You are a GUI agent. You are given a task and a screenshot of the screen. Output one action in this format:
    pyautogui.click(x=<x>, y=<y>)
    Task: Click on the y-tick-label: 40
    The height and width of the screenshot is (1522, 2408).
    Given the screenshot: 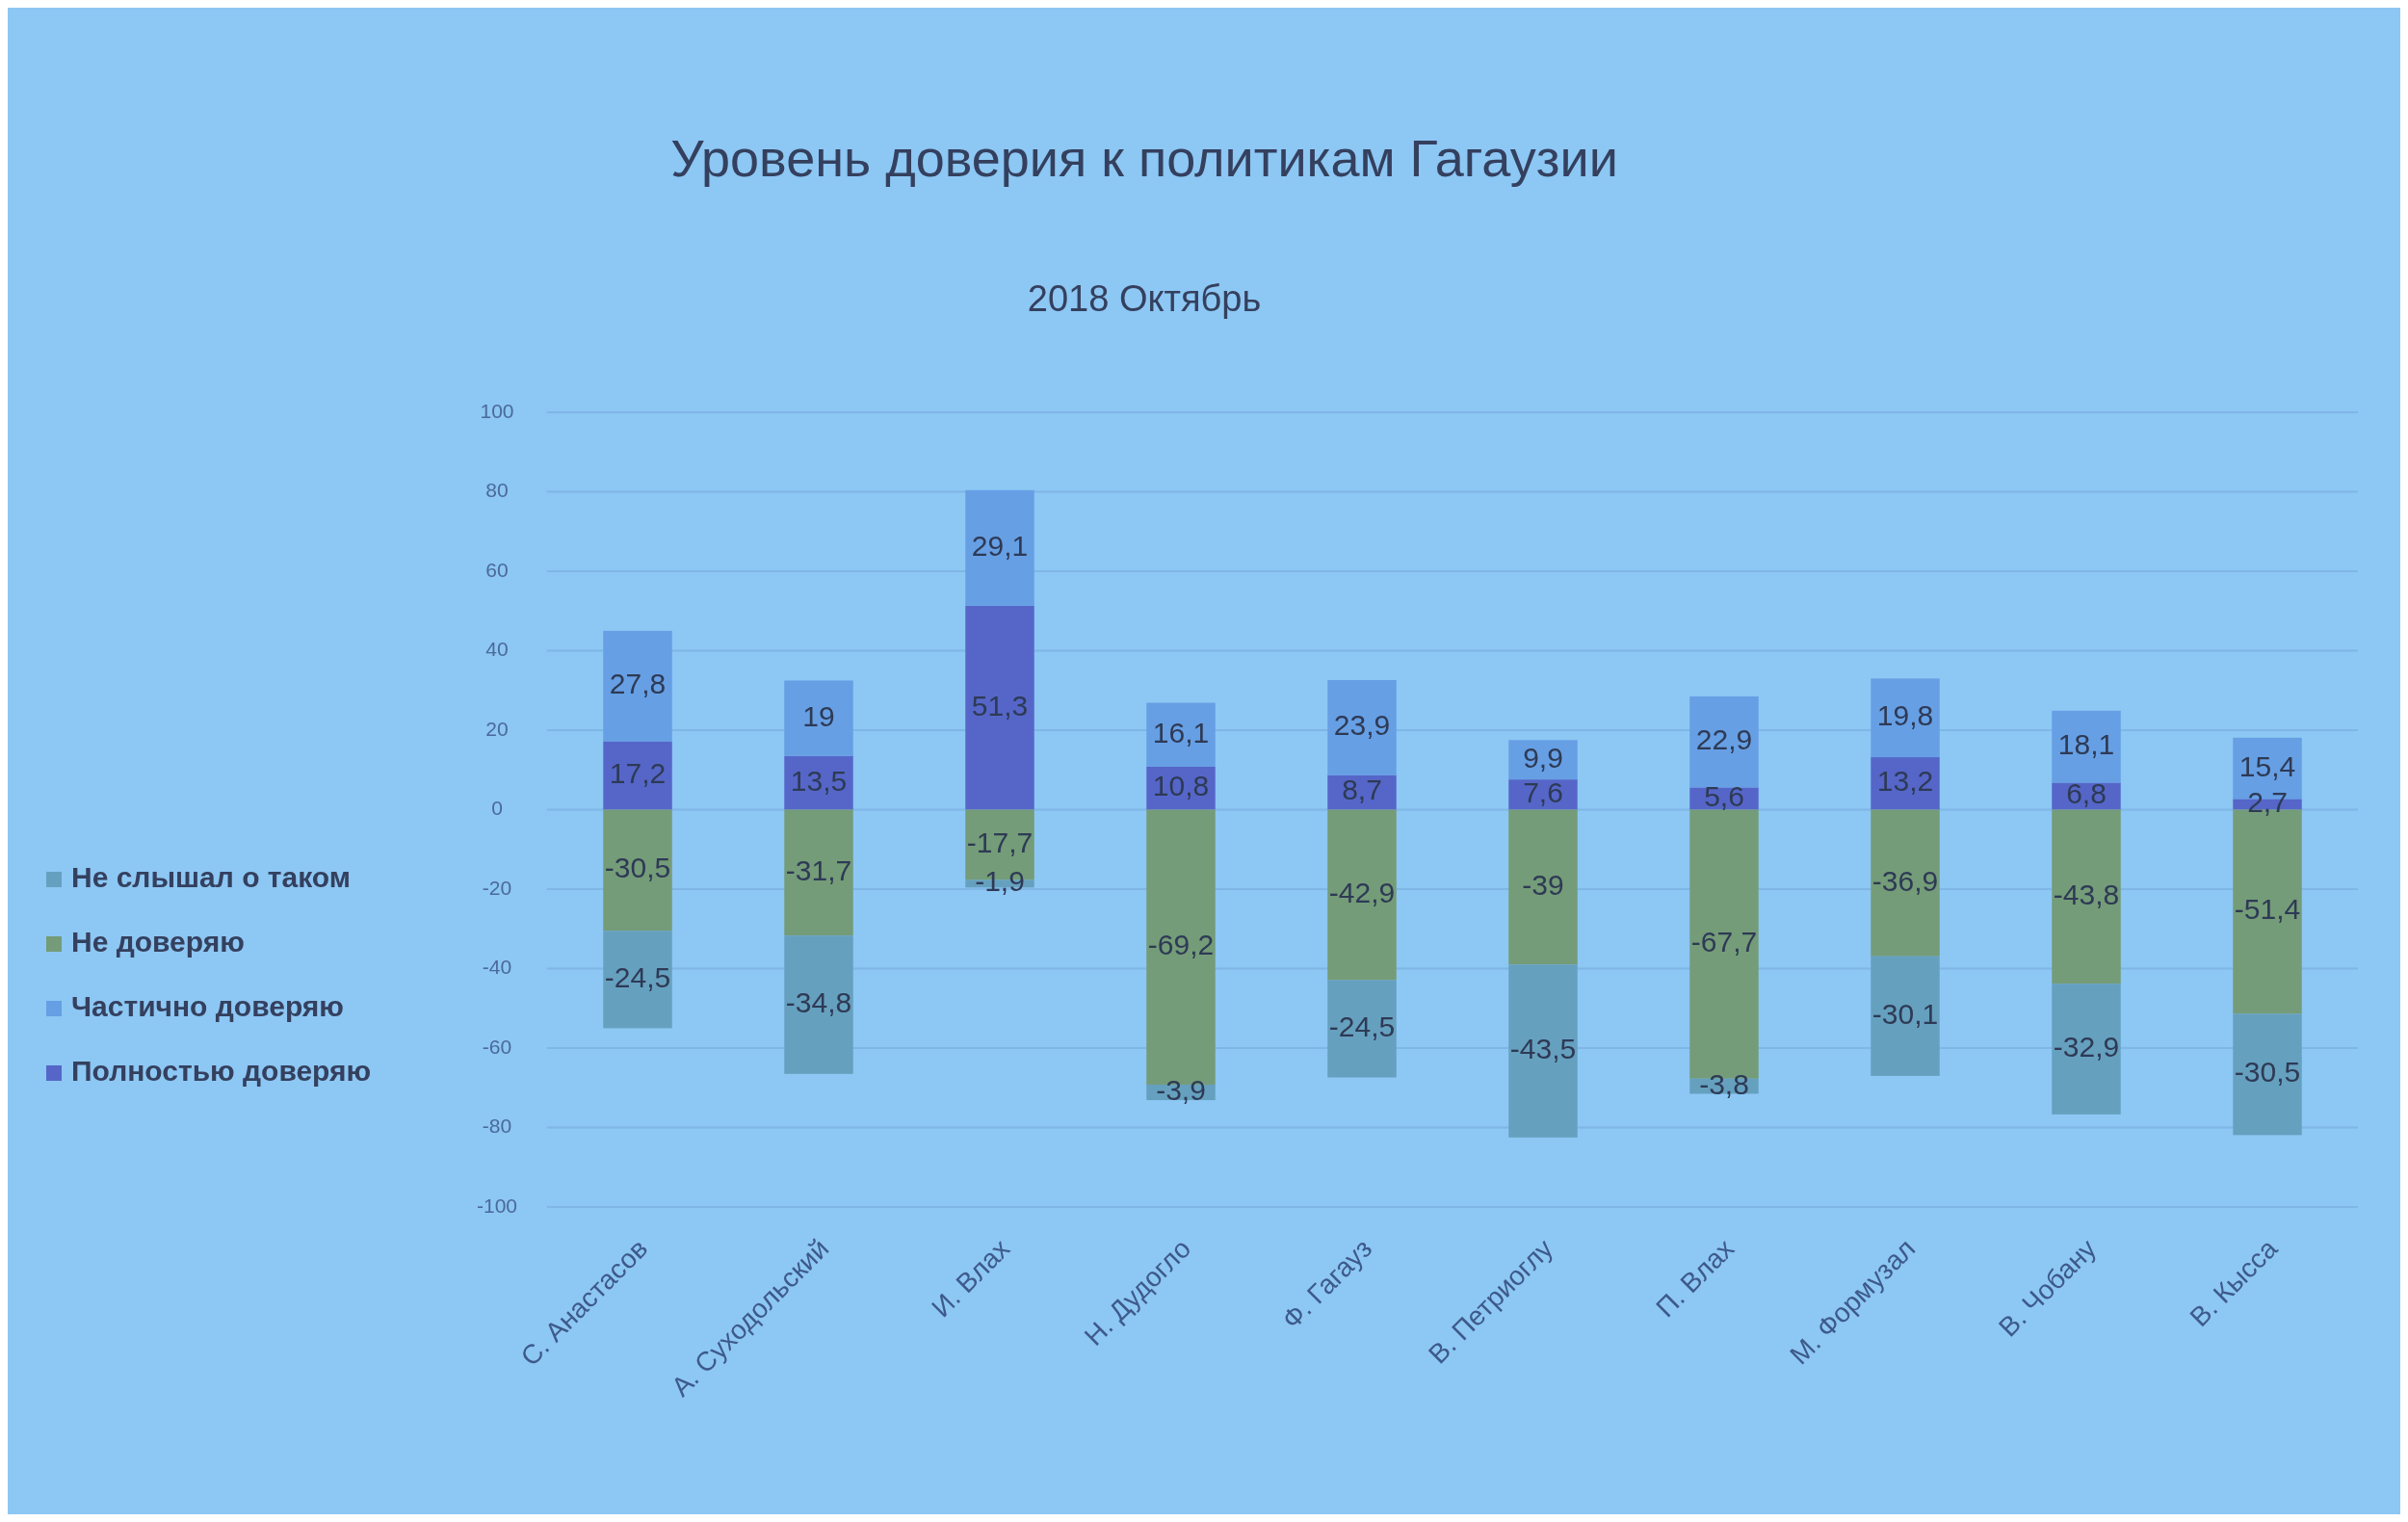 What is the action you would take?
    pyautogui.click(x=497, y=649)
    